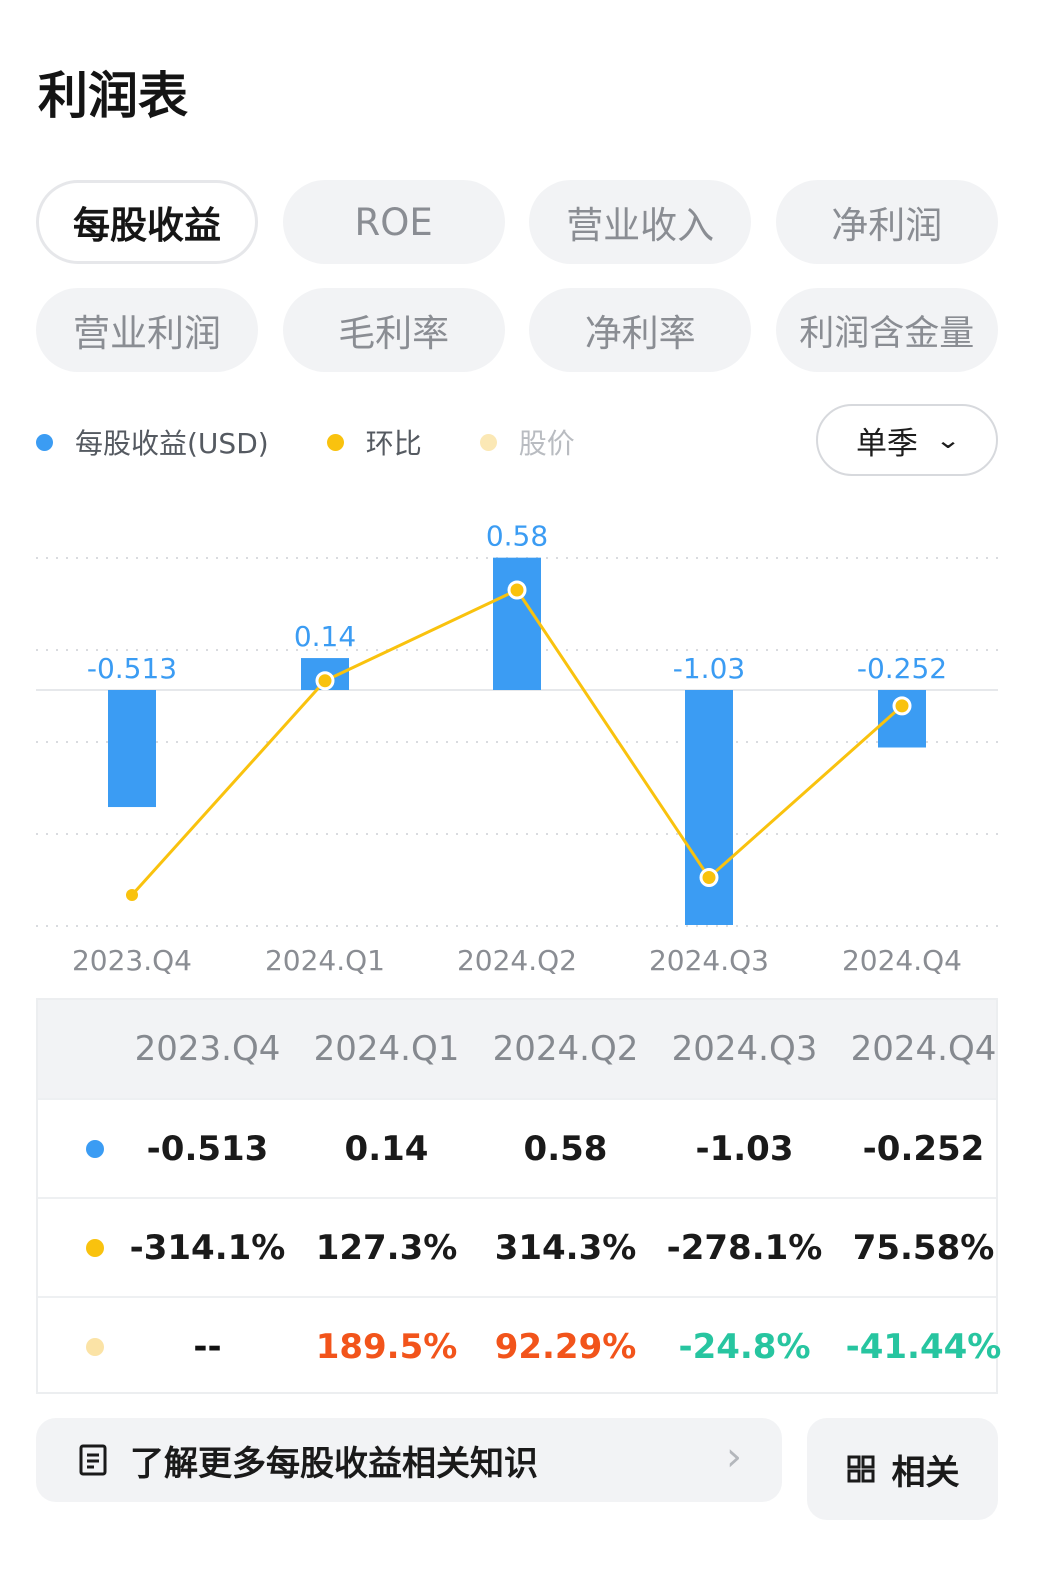 This screenshot has height=1574, width=1038. Describe the element at coordinates (386, 1346) in the screenshot. I see `table-cell: 189.5%` at that location.